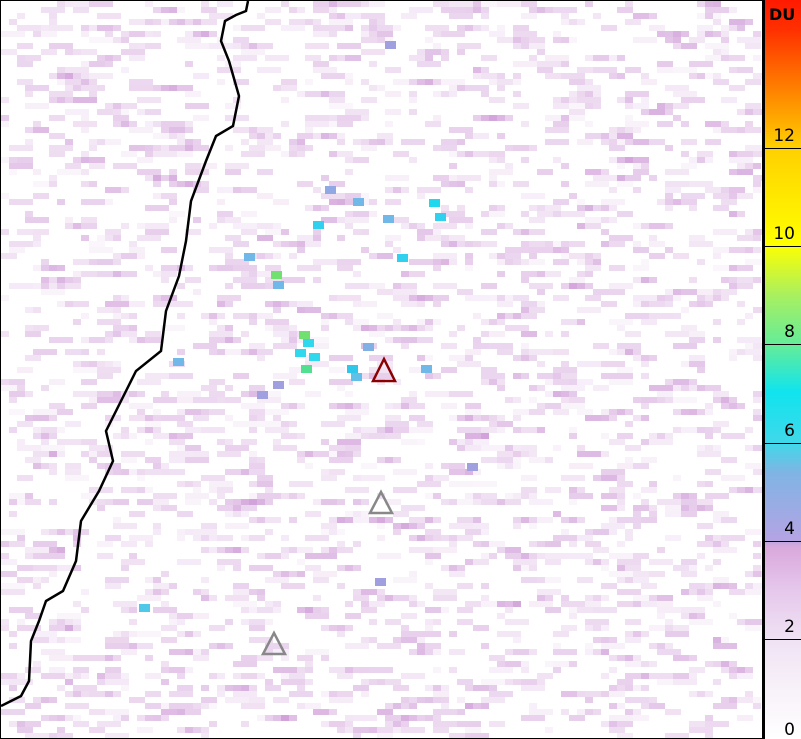  Describe the element at coordinates (384, 369) in the screenshot. I see `volcano-marker-active` at that location.